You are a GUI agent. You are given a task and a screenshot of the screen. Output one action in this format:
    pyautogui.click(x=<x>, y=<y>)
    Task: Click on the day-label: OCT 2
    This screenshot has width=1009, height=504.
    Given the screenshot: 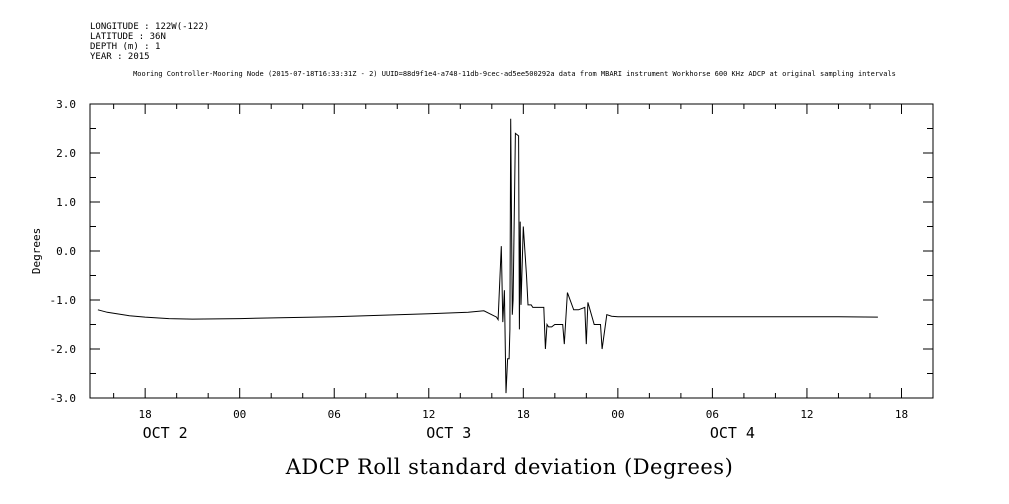 What is the action you would take?
    pyautogui.click(x=165, y=433)
    